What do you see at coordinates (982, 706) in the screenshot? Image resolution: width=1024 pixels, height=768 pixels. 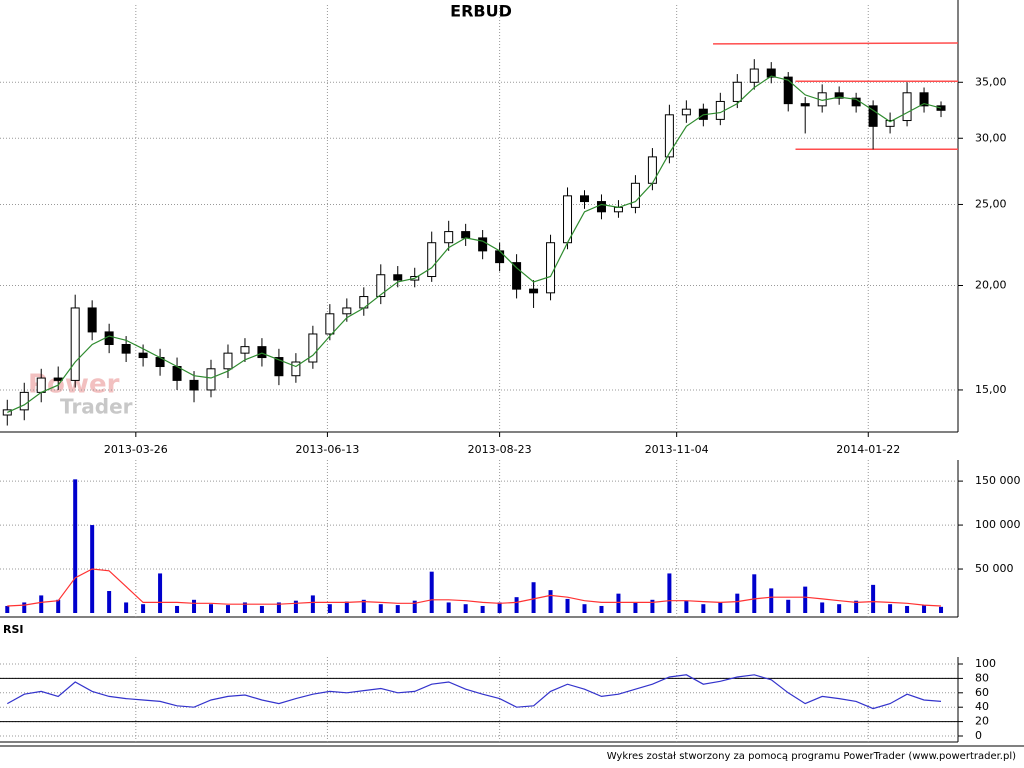 I see `y-tick-label: 40` at bounding box center [982, 706].